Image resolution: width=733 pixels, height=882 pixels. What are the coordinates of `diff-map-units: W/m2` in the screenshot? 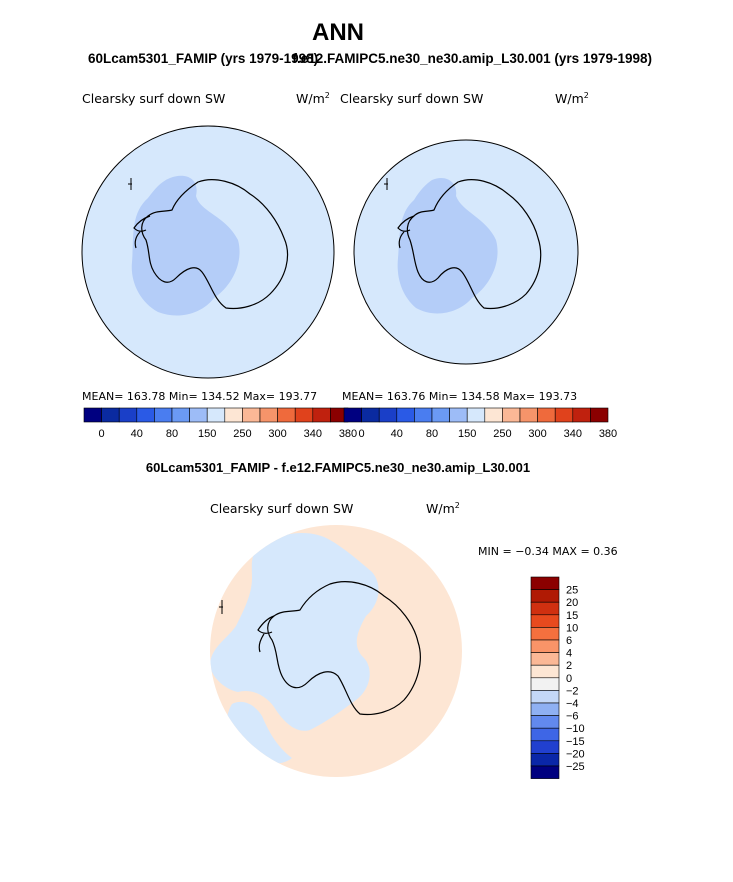 It's located at (443, 508).